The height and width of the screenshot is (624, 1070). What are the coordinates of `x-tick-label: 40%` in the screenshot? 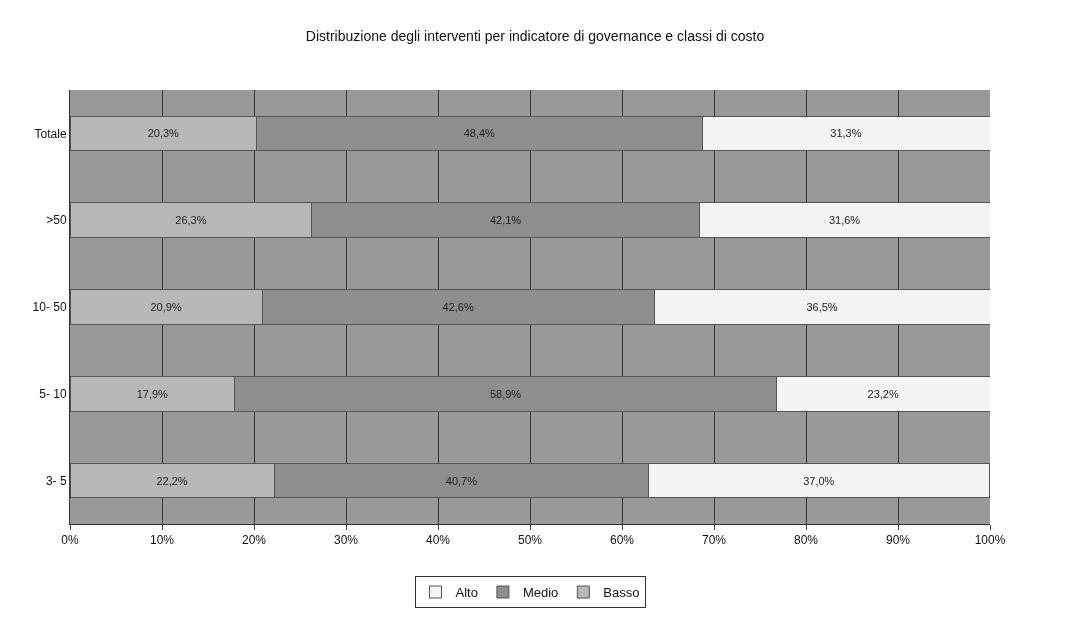 It's located at (438, 540).